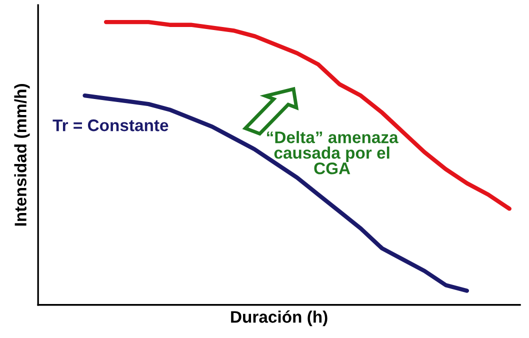 The width and height of the screenshot is (529, 338). Describe the element at coordinates (110, 125) in the screenshot. I see `annotation: Tr = Constante` at that location.